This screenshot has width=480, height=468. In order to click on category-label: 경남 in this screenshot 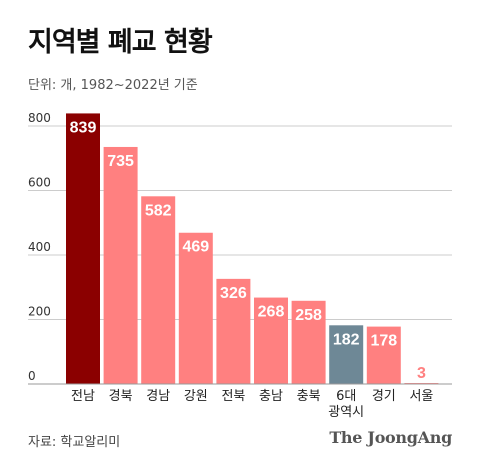, I will do `click(158, 396)`.